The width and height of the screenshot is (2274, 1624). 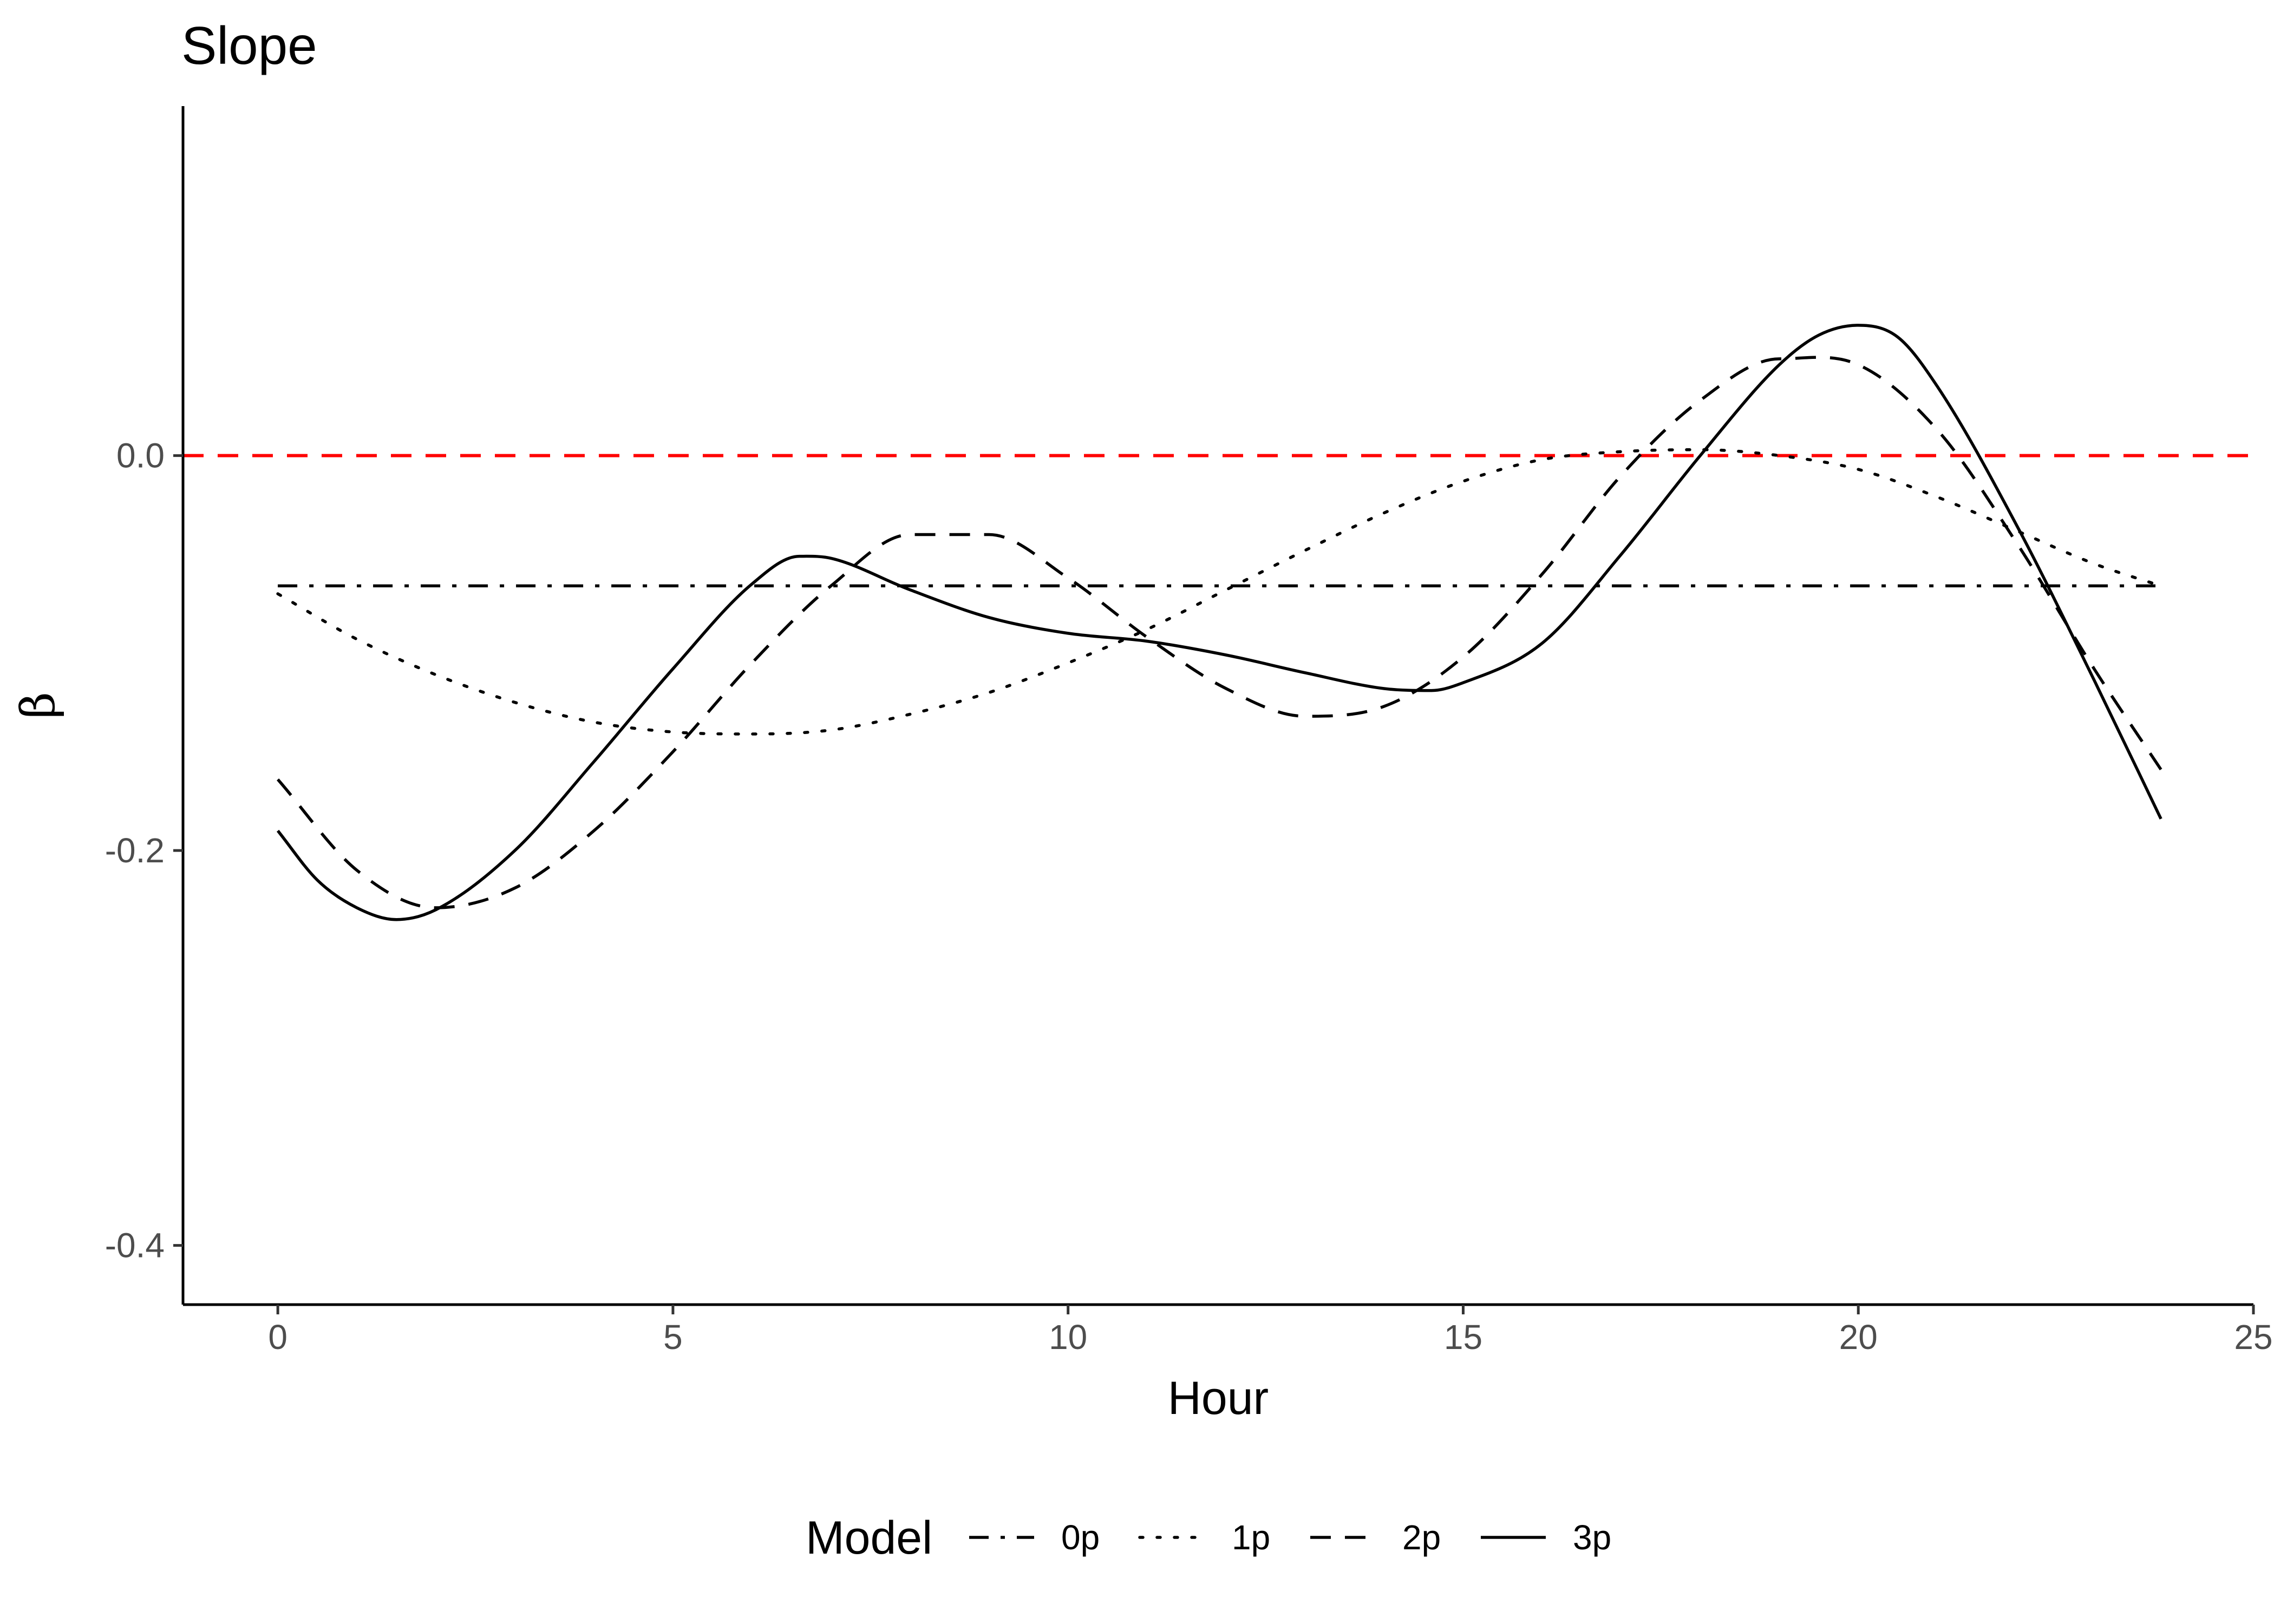 I want to click on x-tick-label: 20, so click(x=1859, y=1337).